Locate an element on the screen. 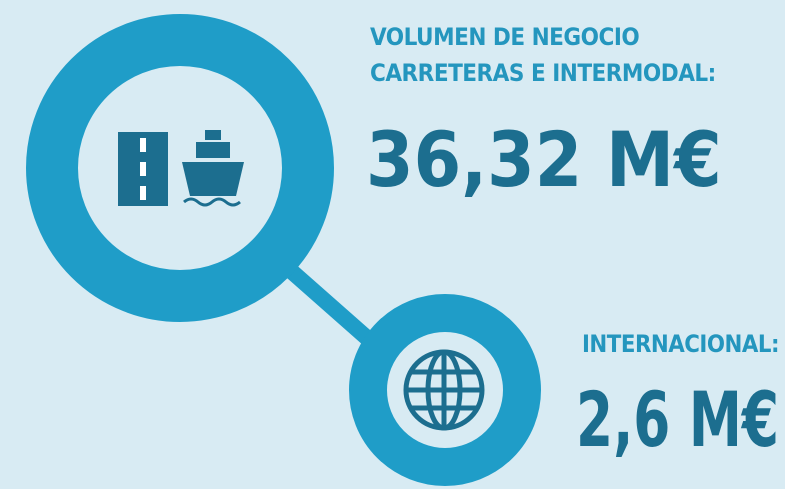  connector is located at coordinates (332, 307).